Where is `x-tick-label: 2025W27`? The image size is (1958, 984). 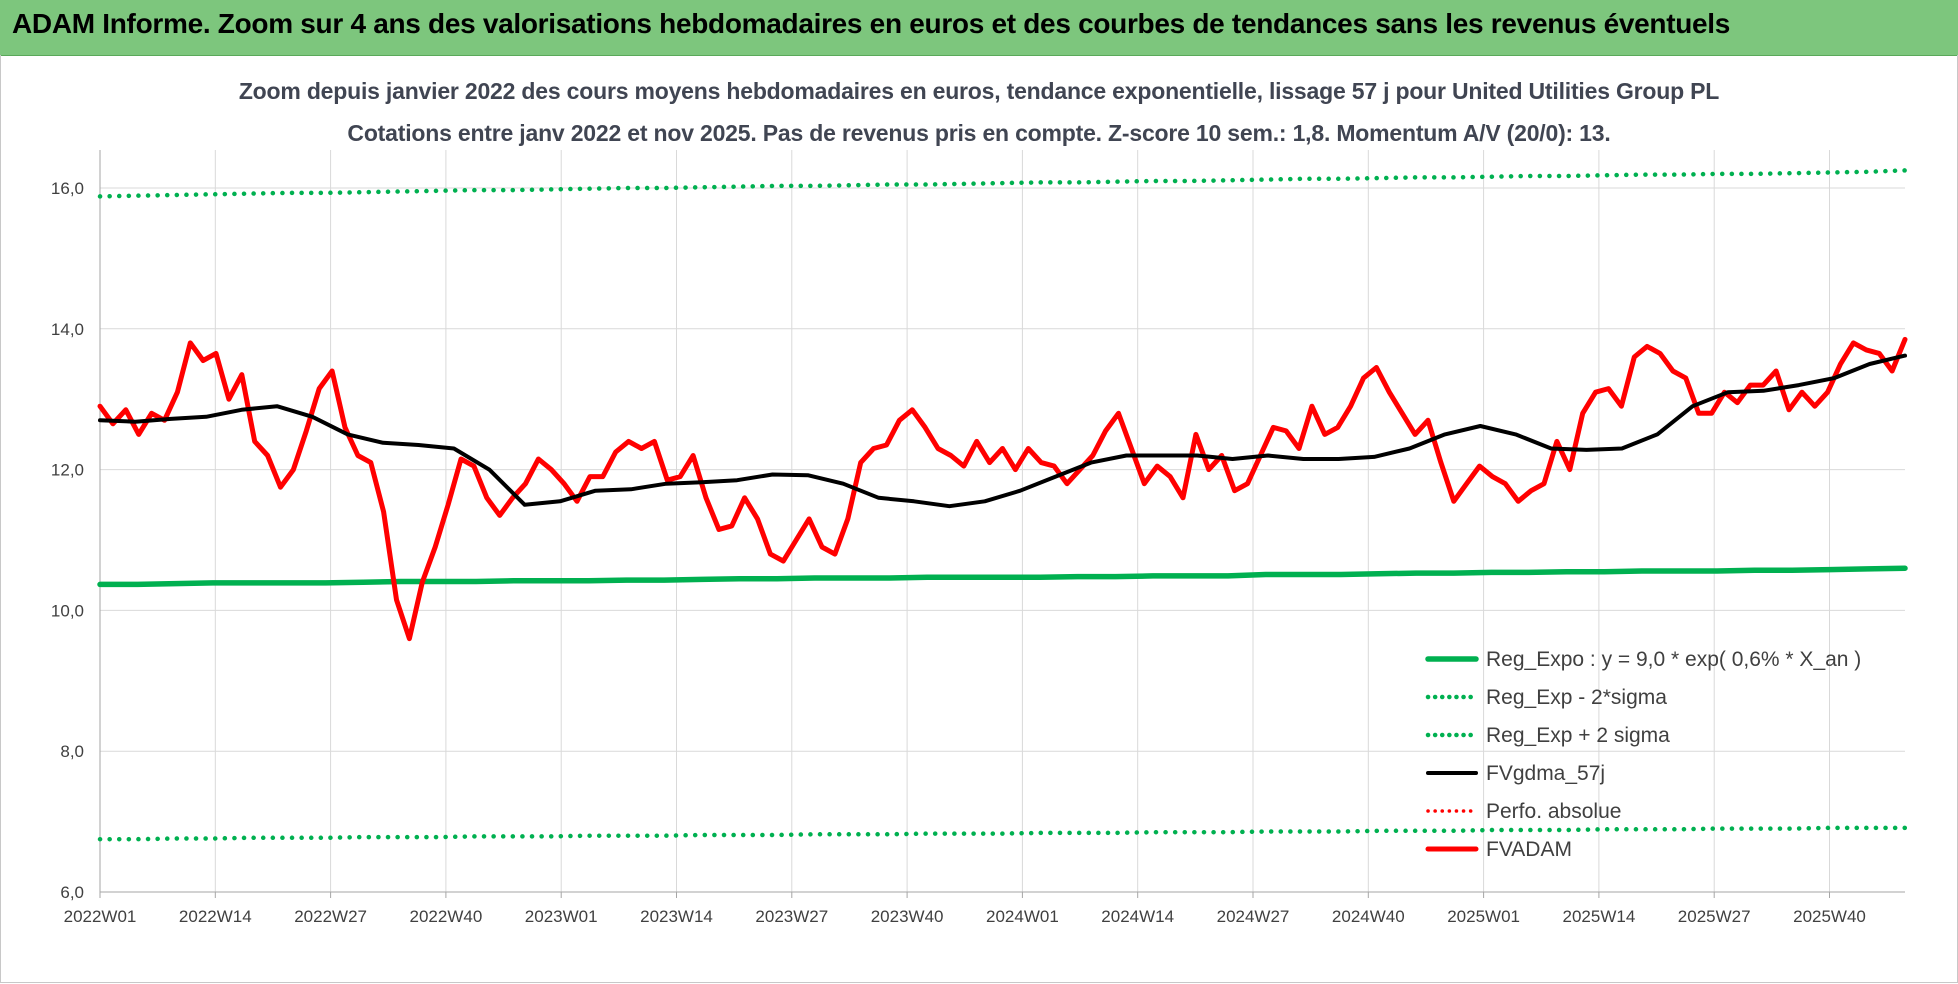
x-tick-label: 2025W27 is located at coordinates (1714, 916).